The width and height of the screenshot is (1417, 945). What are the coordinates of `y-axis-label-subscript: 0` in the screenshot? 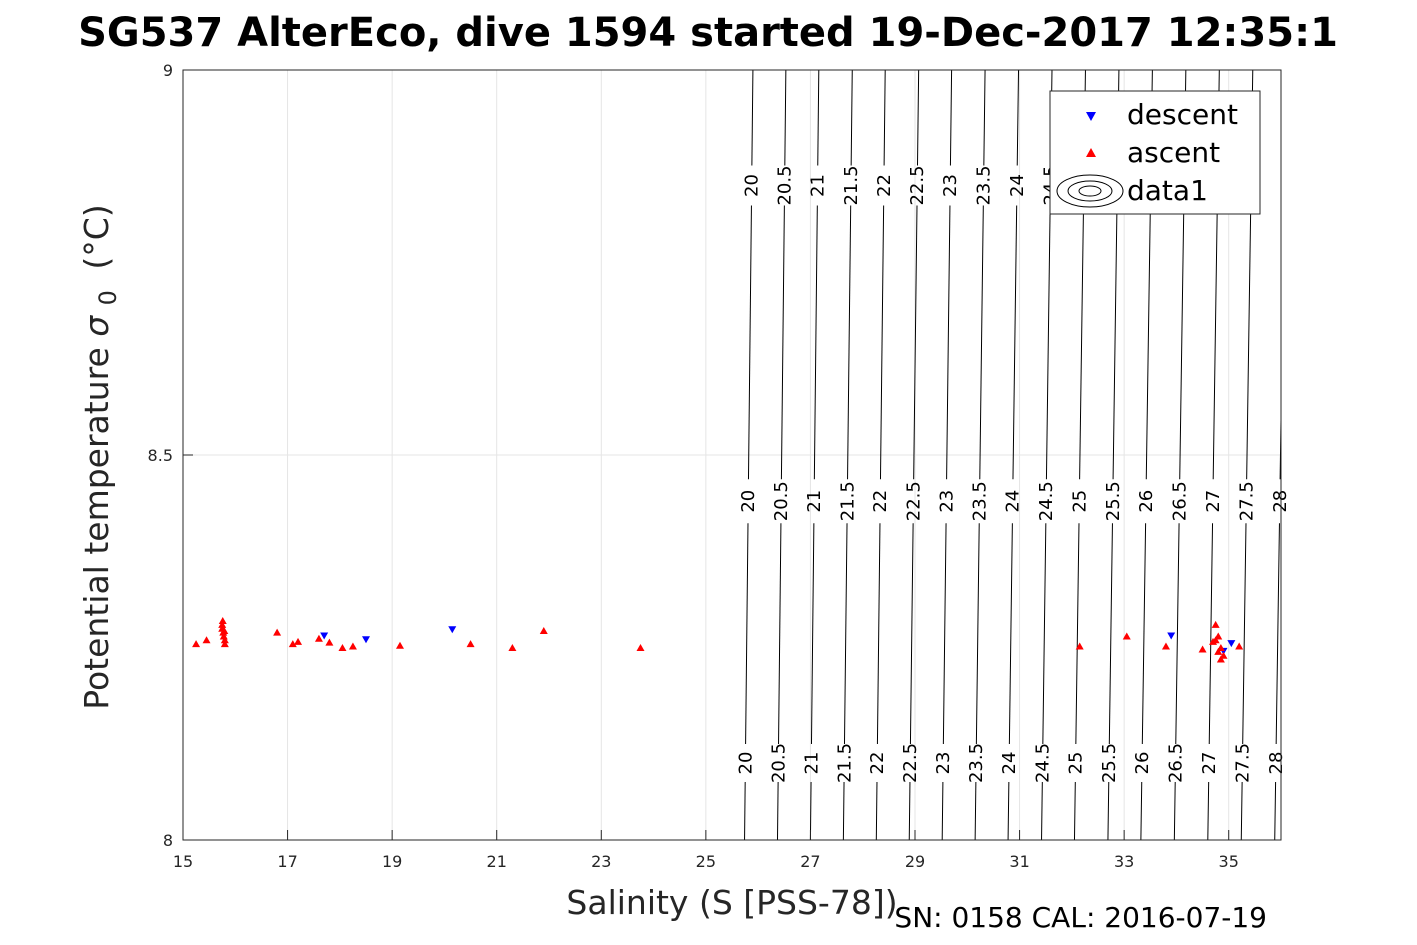 It's located at (108, 297).